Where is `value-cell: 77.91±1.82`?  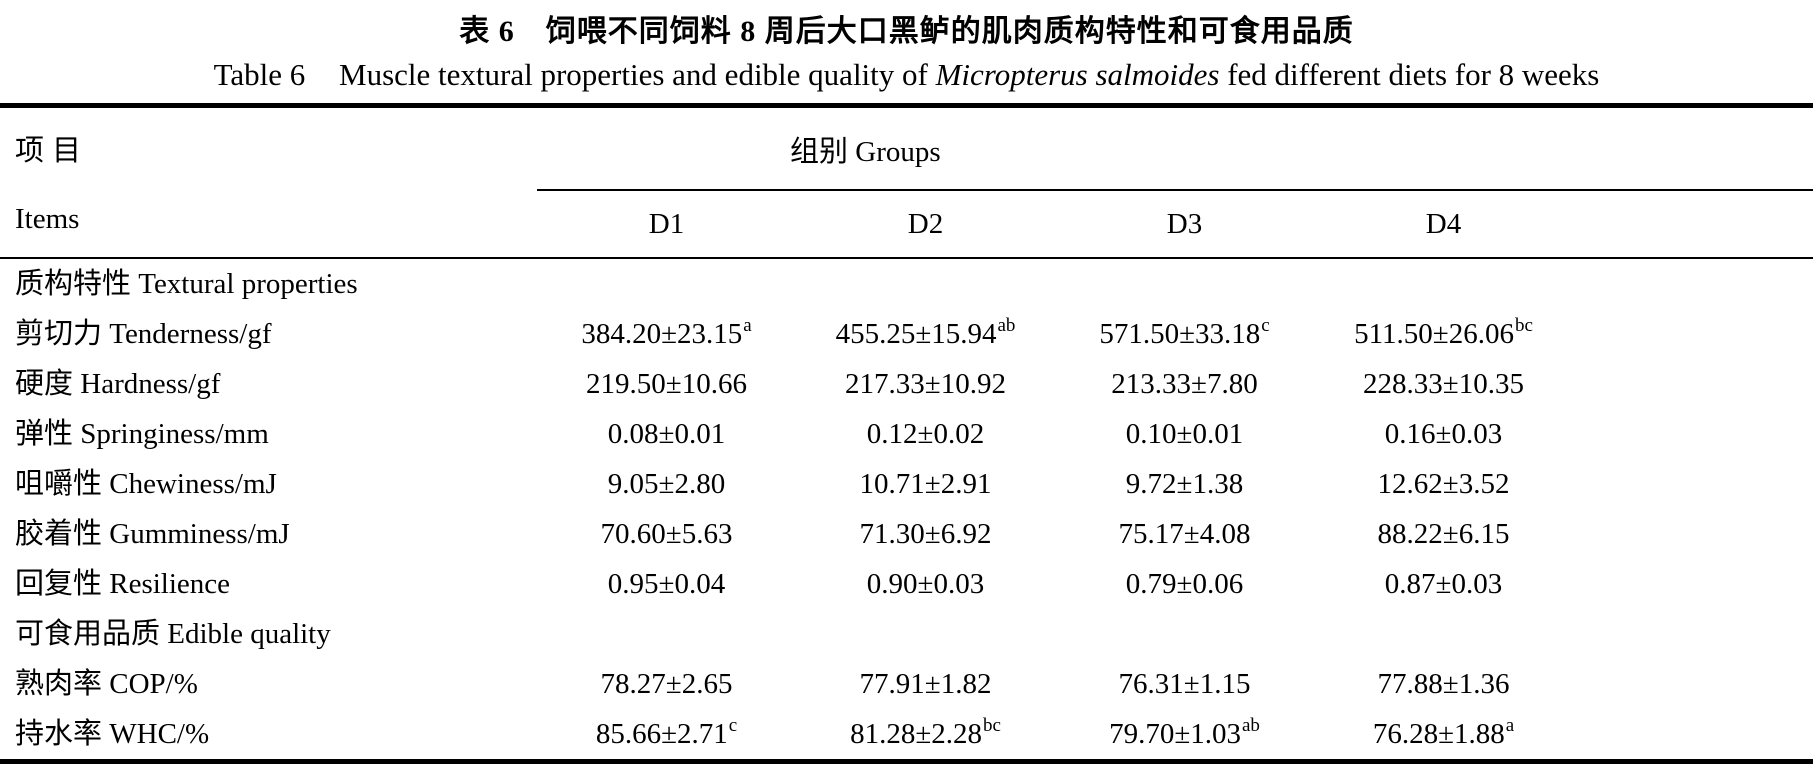 value-cell: 77.91±1.82 is located at coordinates (925, 684).